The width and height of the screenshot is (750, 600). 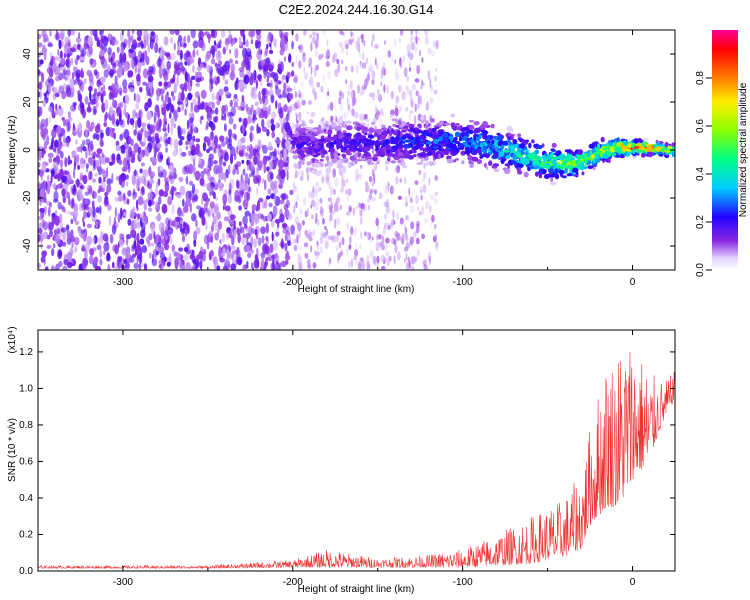 What do you see at coordinates (743, 149) in the screenshot?
I see `colorbar-label: Normalized spectral amplitude` at bounding box center [743, 149].